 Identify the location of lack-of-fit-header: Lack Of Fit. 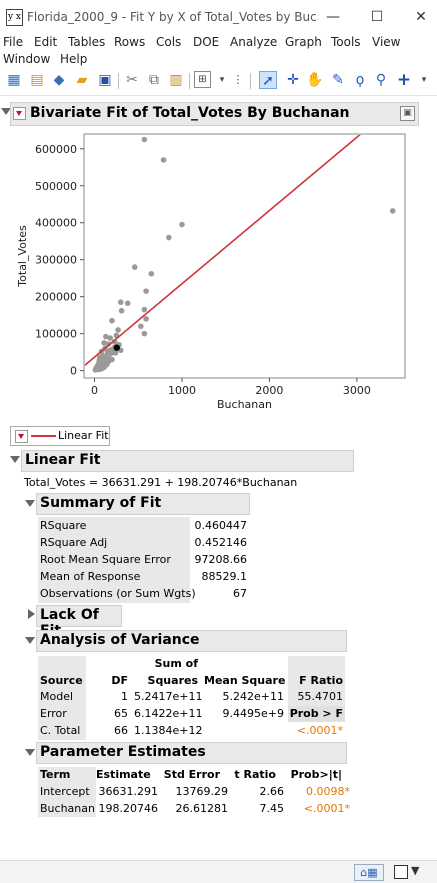
(79, 622).